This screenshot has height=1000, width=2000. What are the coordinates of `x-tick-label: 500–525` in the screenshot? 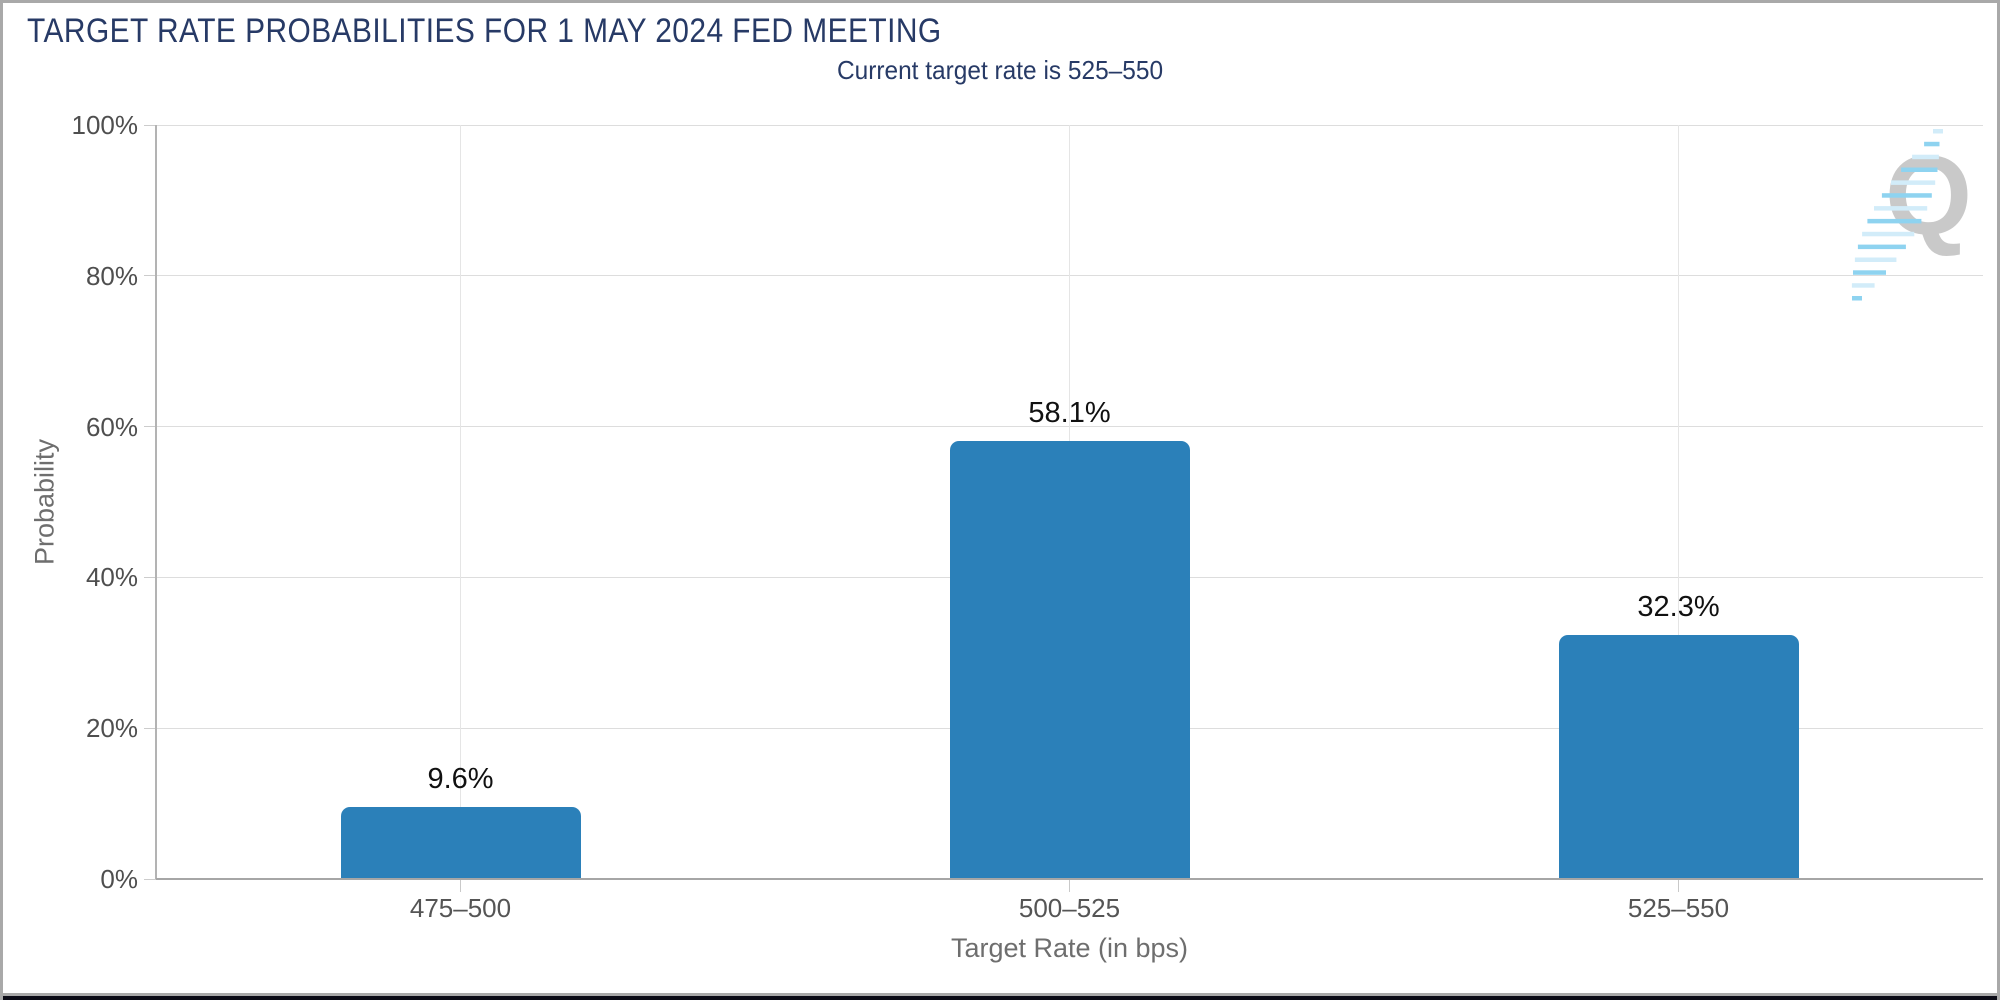 It's located at (1069, 908).